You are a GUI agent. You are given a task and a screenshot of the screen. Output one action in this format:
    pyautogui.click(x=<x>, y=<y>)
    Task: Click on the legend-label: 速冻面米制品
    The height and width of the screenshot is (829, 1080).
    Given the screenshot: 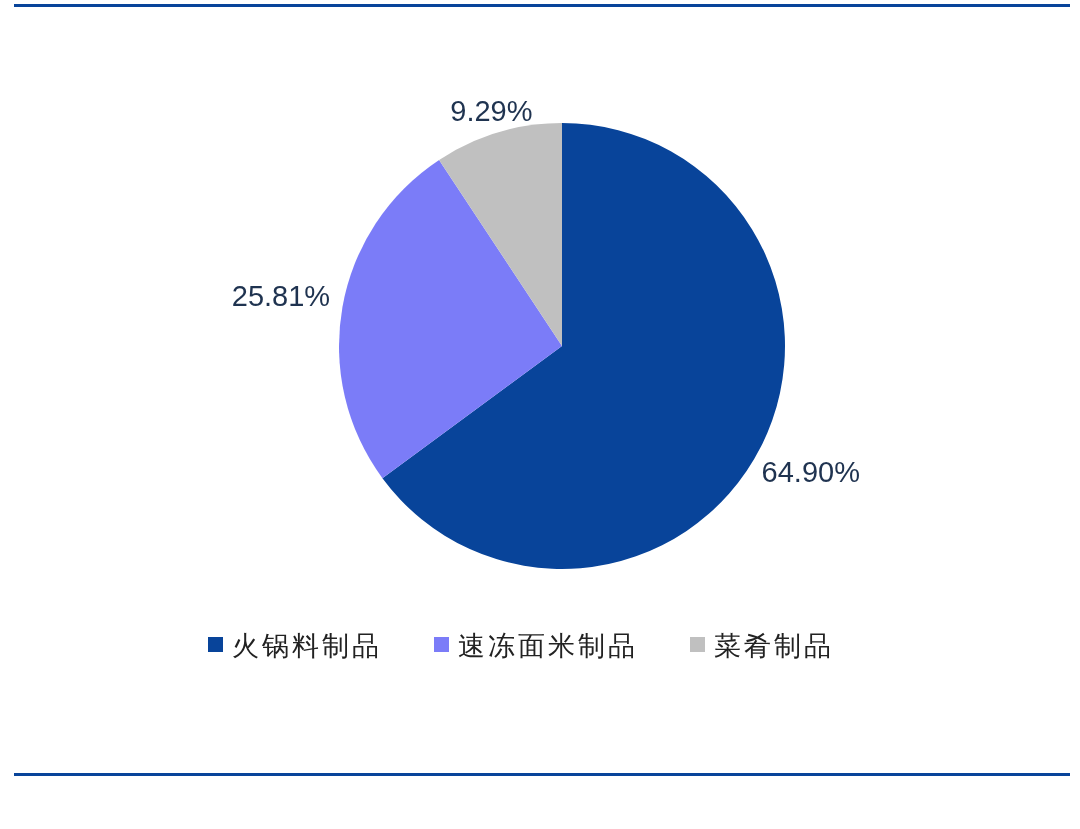 What is the action you would take?
    pyautogui.click(x=548, y=646)
    